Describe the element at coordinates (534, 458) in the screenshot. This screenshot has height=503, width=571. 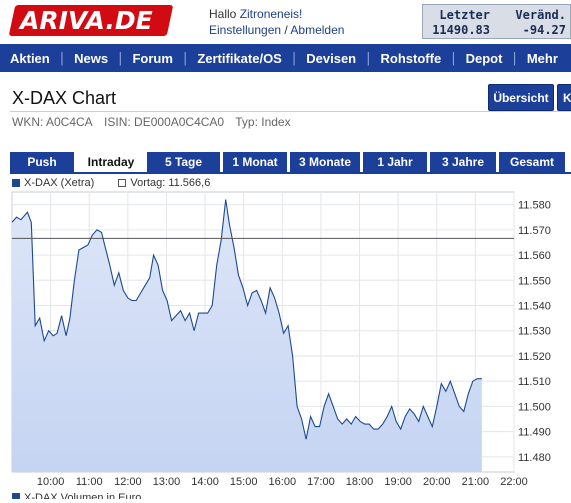
I see `y-tick-label: 11.480` at that location.